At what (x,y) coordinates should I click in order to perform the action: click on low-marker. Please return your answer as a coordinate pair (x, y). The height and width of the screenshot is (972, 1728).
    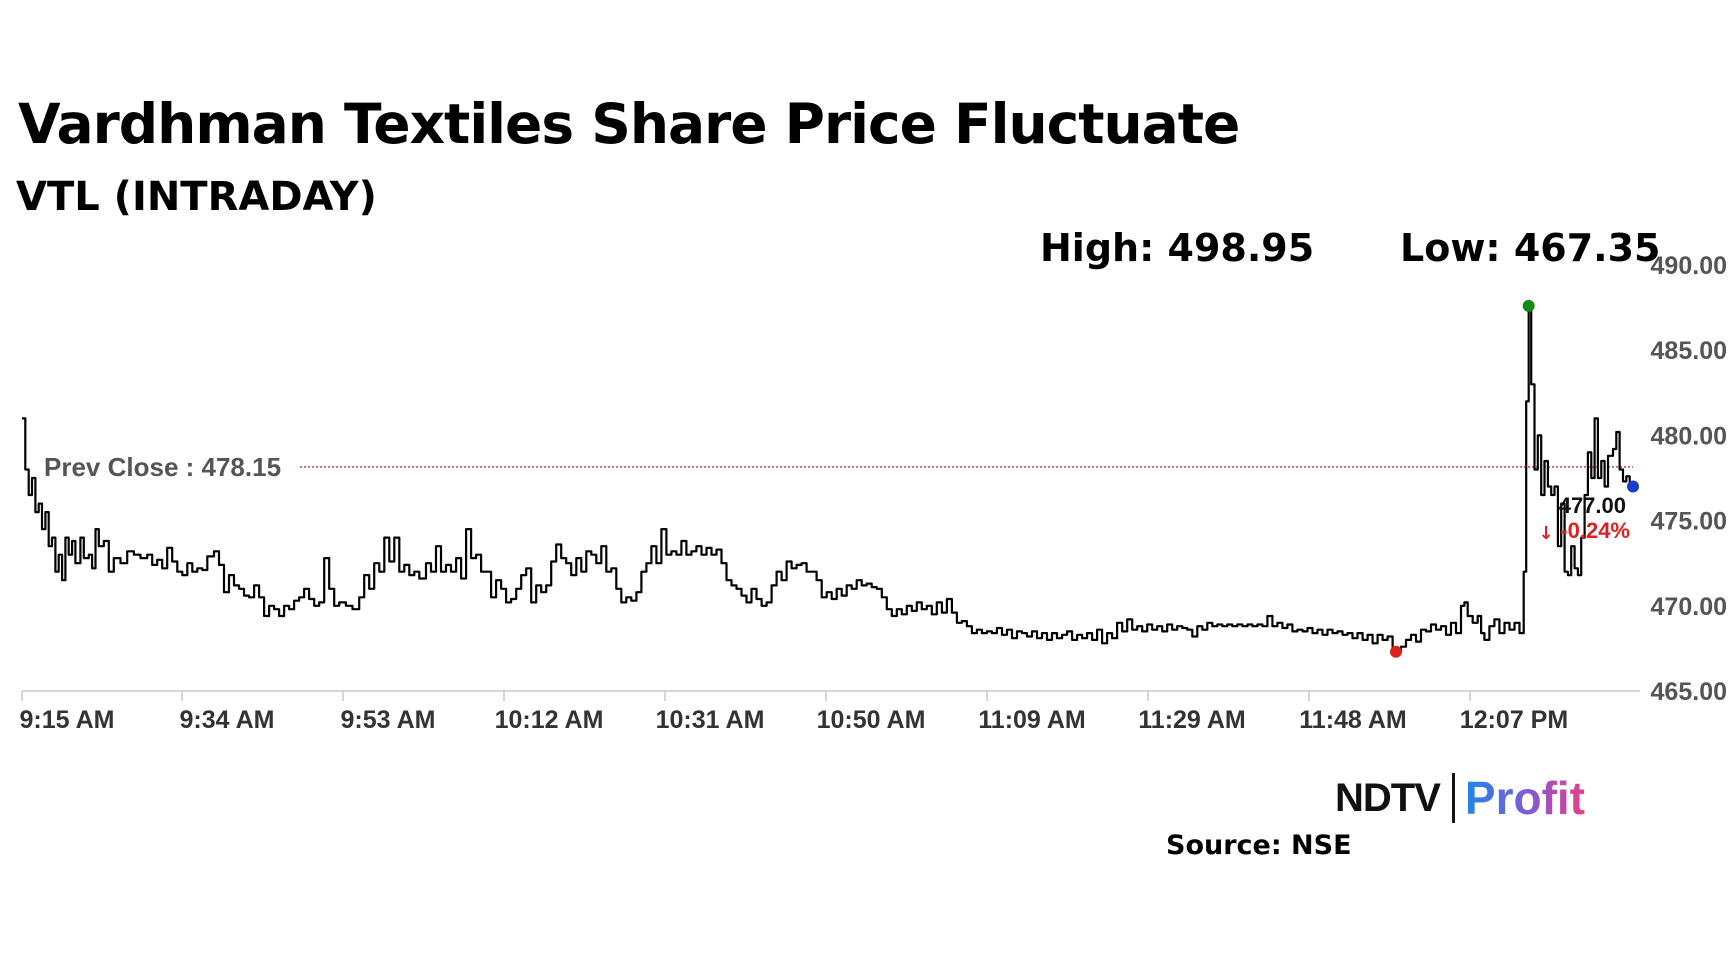
    Looking at the image, I should click on (1395, 651).